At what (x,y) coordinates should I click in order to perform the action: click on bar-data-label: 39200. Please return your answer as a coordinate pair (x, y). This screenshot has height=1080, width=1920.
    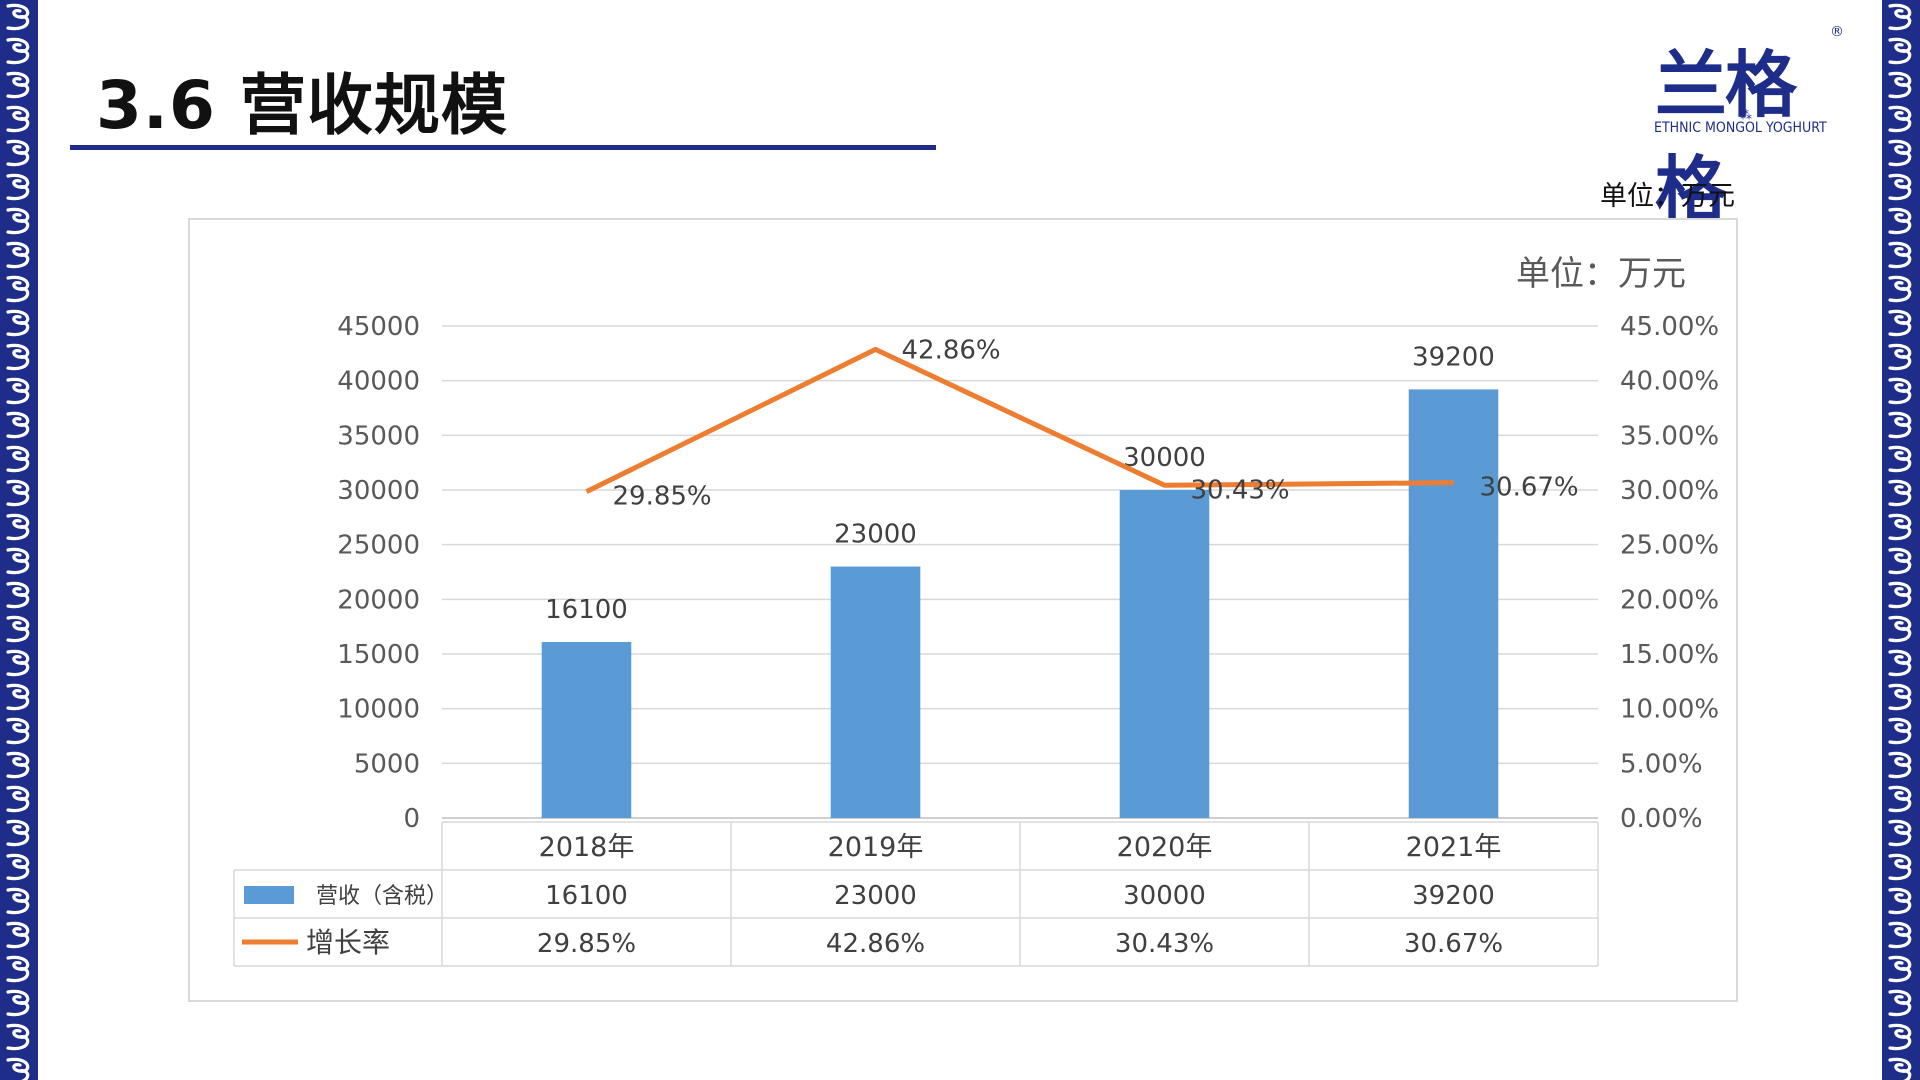
    Looking at the image, I should click on (1453, 357).